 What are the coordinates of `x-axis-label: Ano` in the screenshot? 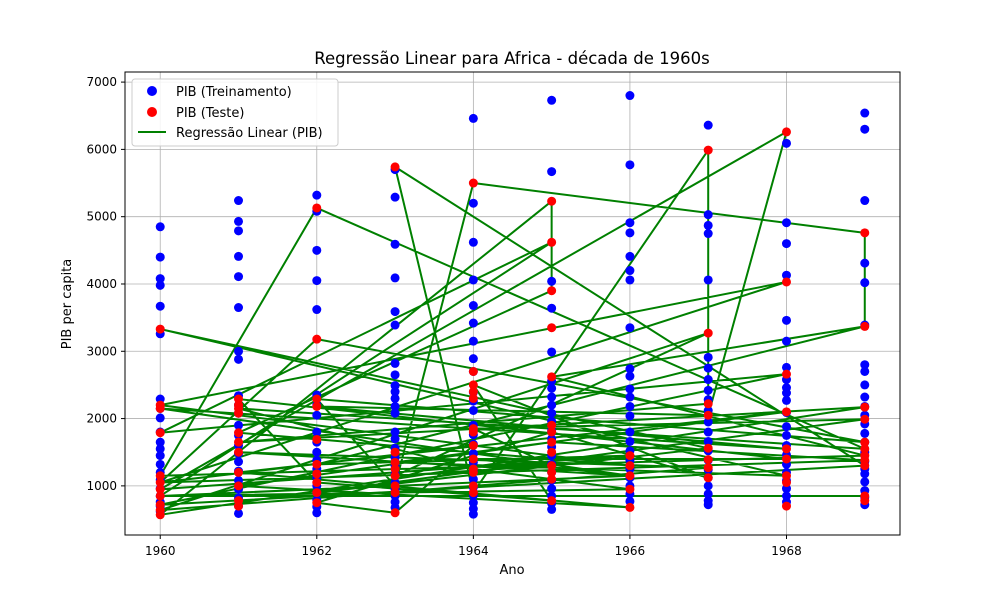 It's located at (511, 570).